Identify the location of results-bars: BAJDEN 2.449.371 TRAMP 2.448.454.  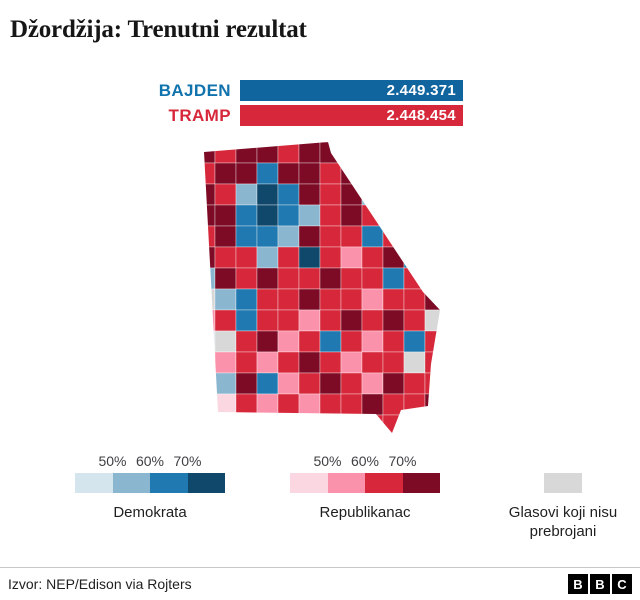
(305, 103).